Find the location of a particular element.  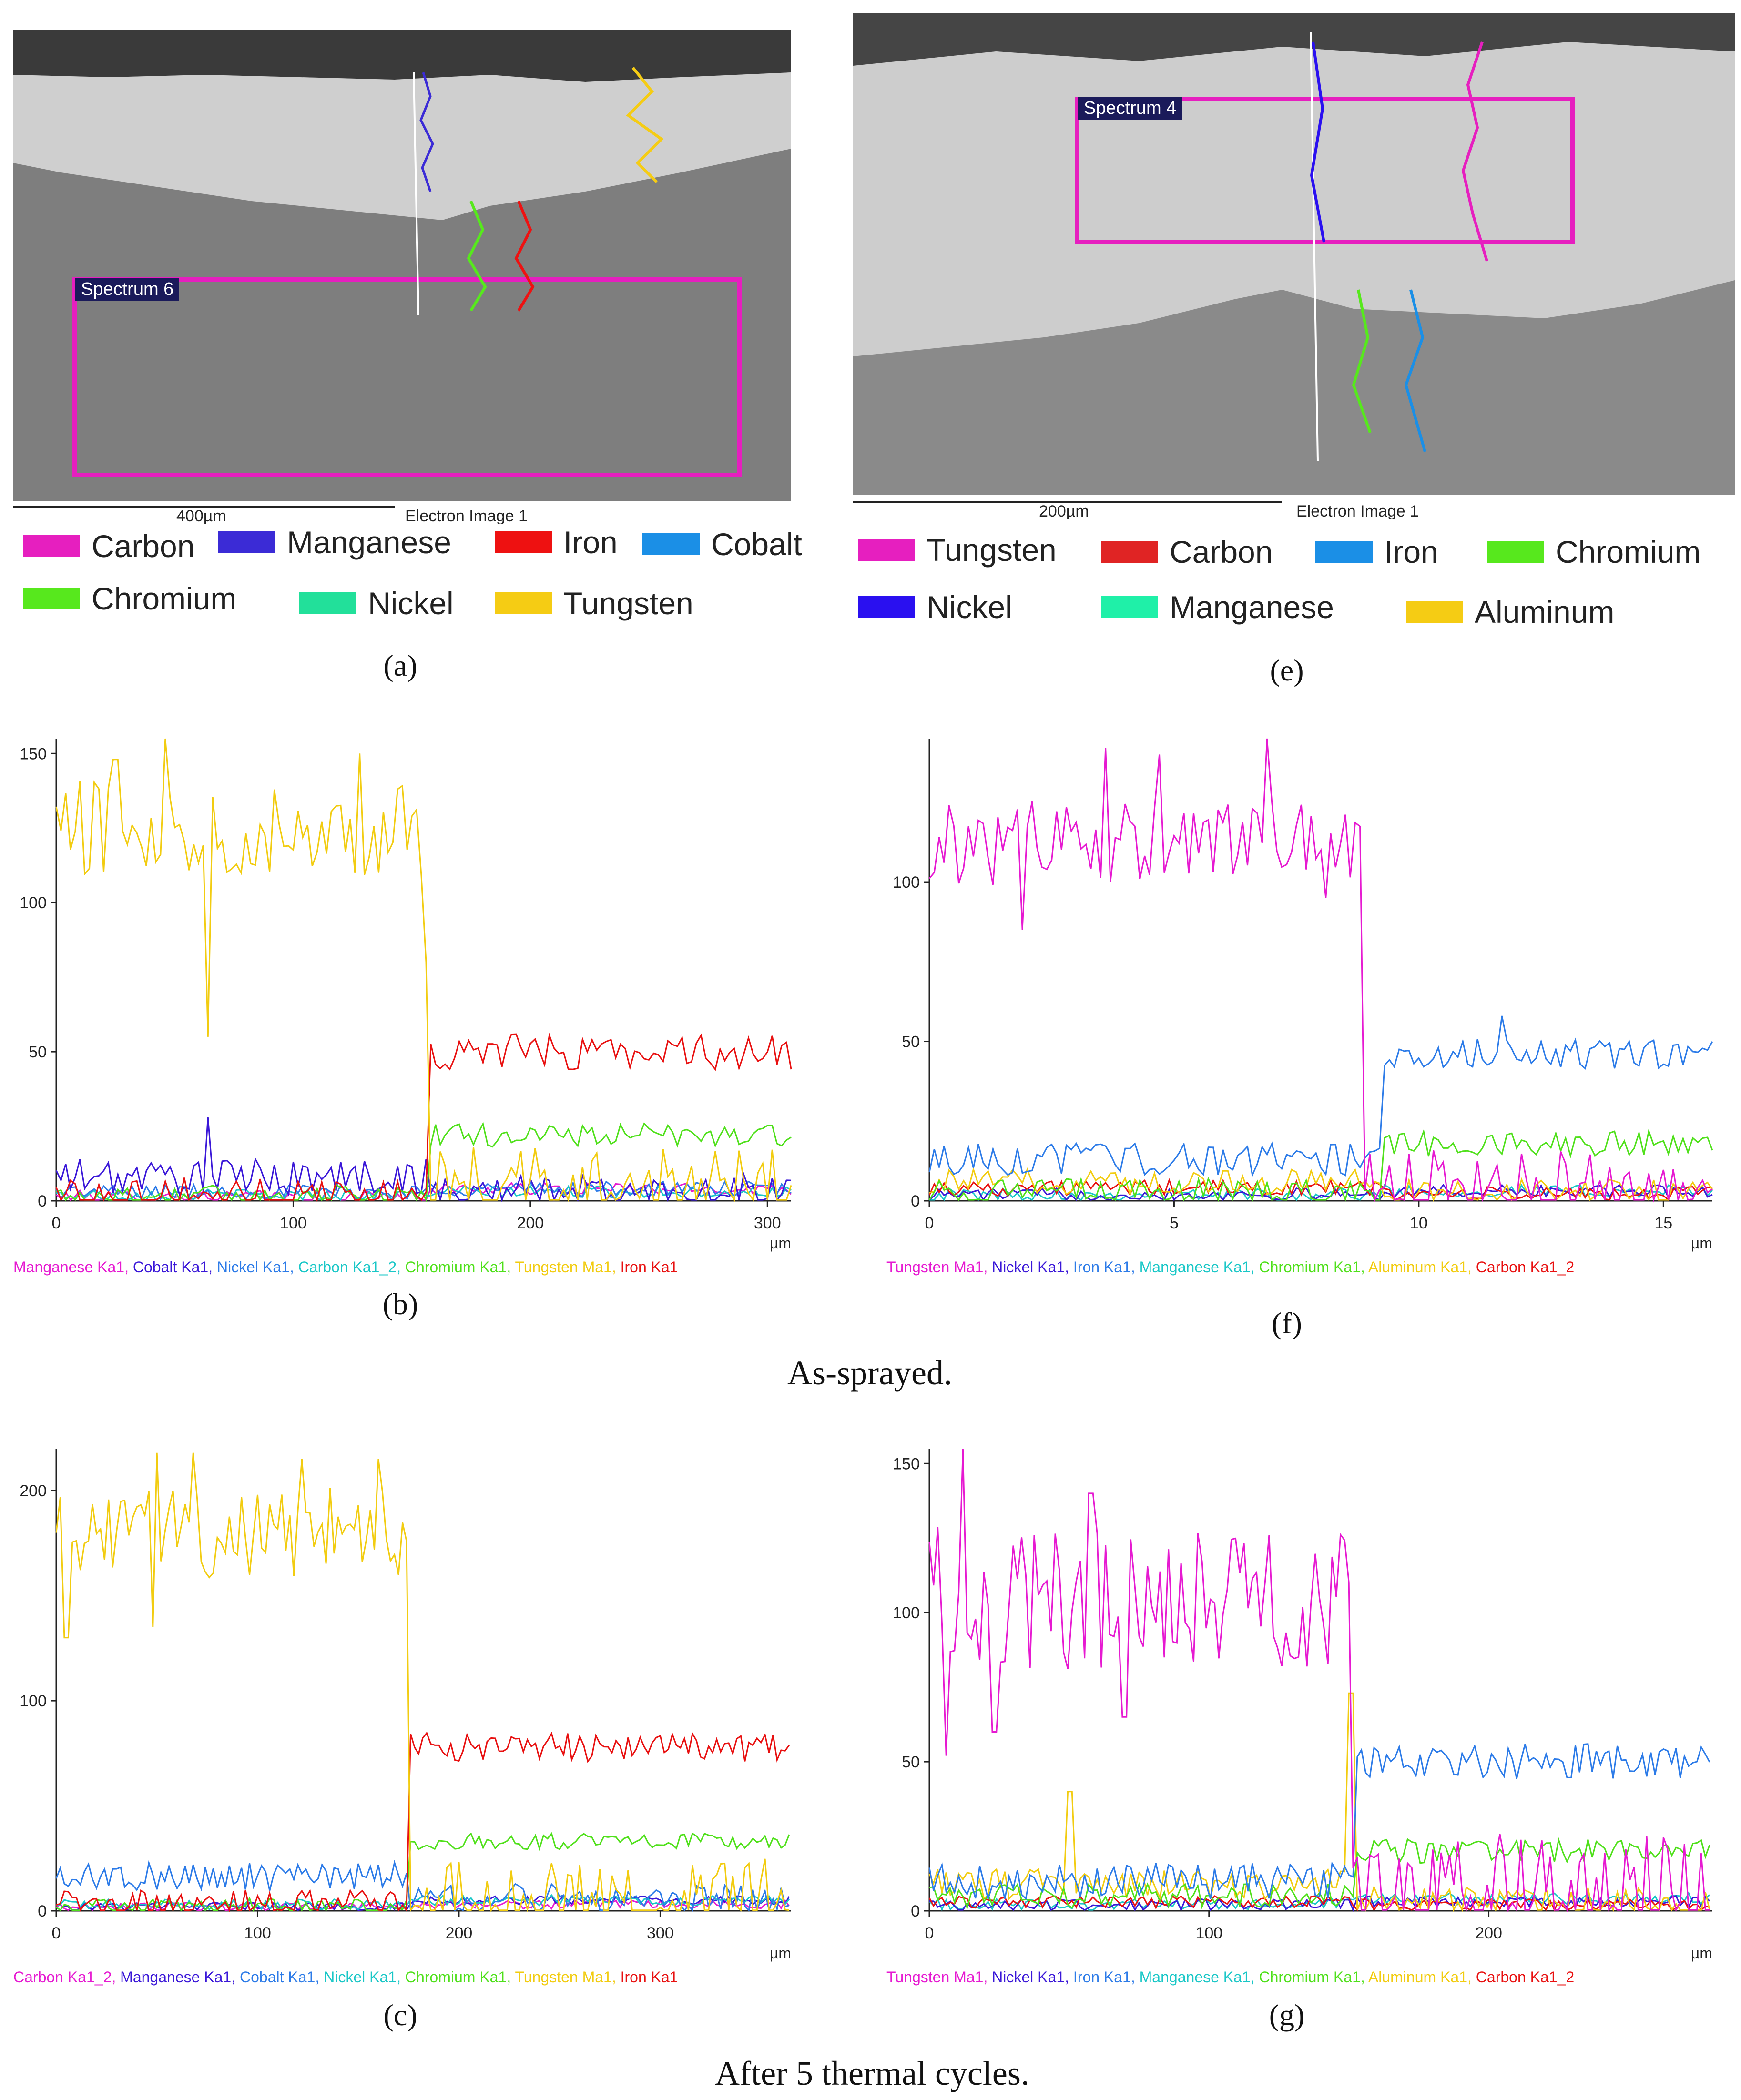

spectrum-label: Spectrum 4 is located at coordinates (1130, 109).